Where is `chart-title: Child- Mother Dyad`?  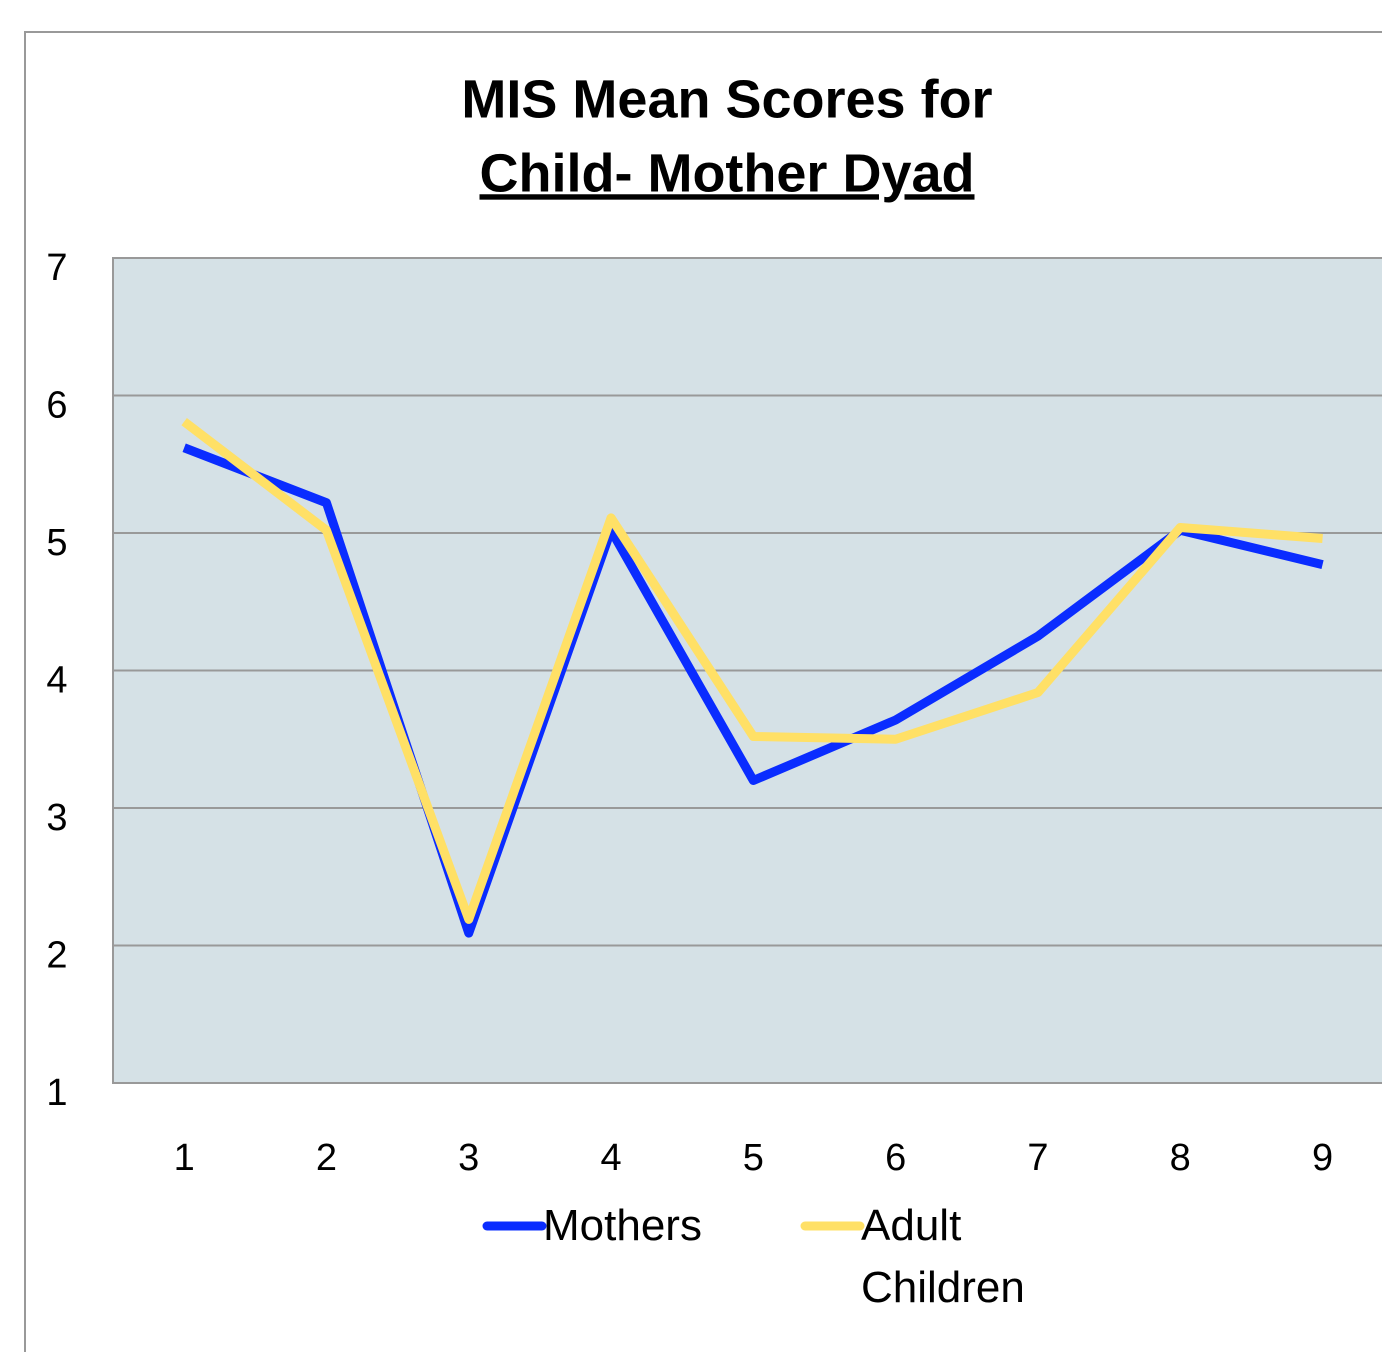
chart-title: Child- Mother Dyad is located at coordinates (727, 173).